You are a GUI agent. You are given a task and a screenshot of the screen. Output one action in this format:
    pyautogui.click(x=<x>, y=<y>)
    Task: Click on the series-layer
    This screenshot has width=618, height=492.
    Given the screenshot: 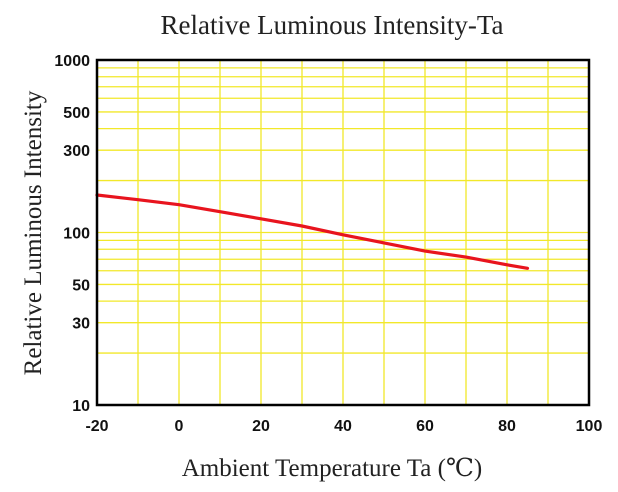 What is the action you would take?
    pyautogui.click(x=312, y=231)
    